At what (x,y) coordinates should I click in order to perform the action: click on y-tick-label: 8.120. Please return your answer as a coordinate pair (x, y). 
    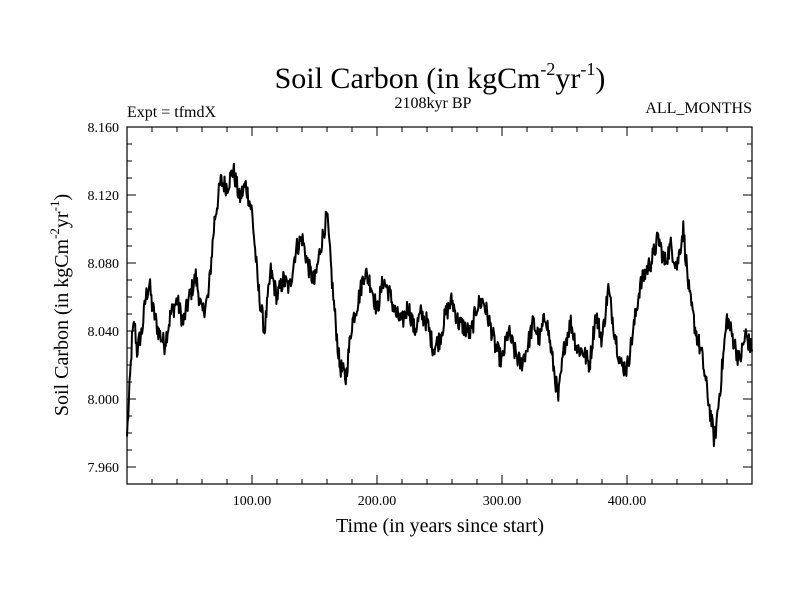
    Looking at the image, I should click on (104, 196).